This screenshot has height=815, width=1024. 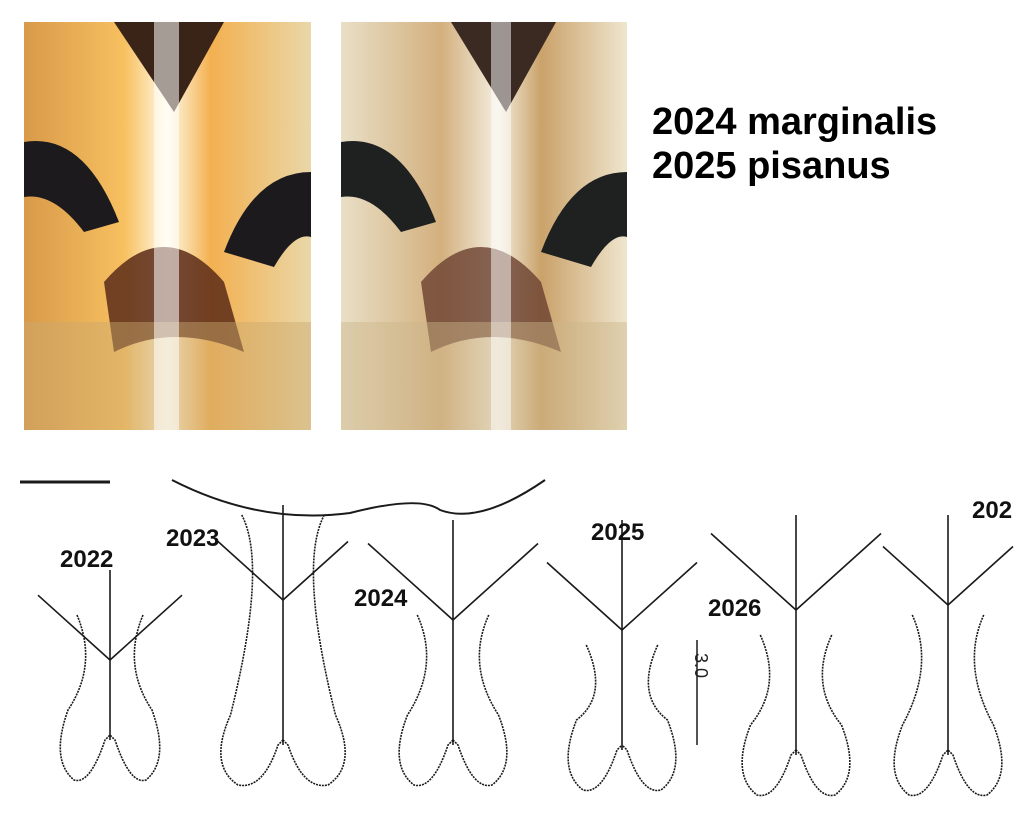 I want to click on specimen-photo-pisanus, so click(x=484, y=226).